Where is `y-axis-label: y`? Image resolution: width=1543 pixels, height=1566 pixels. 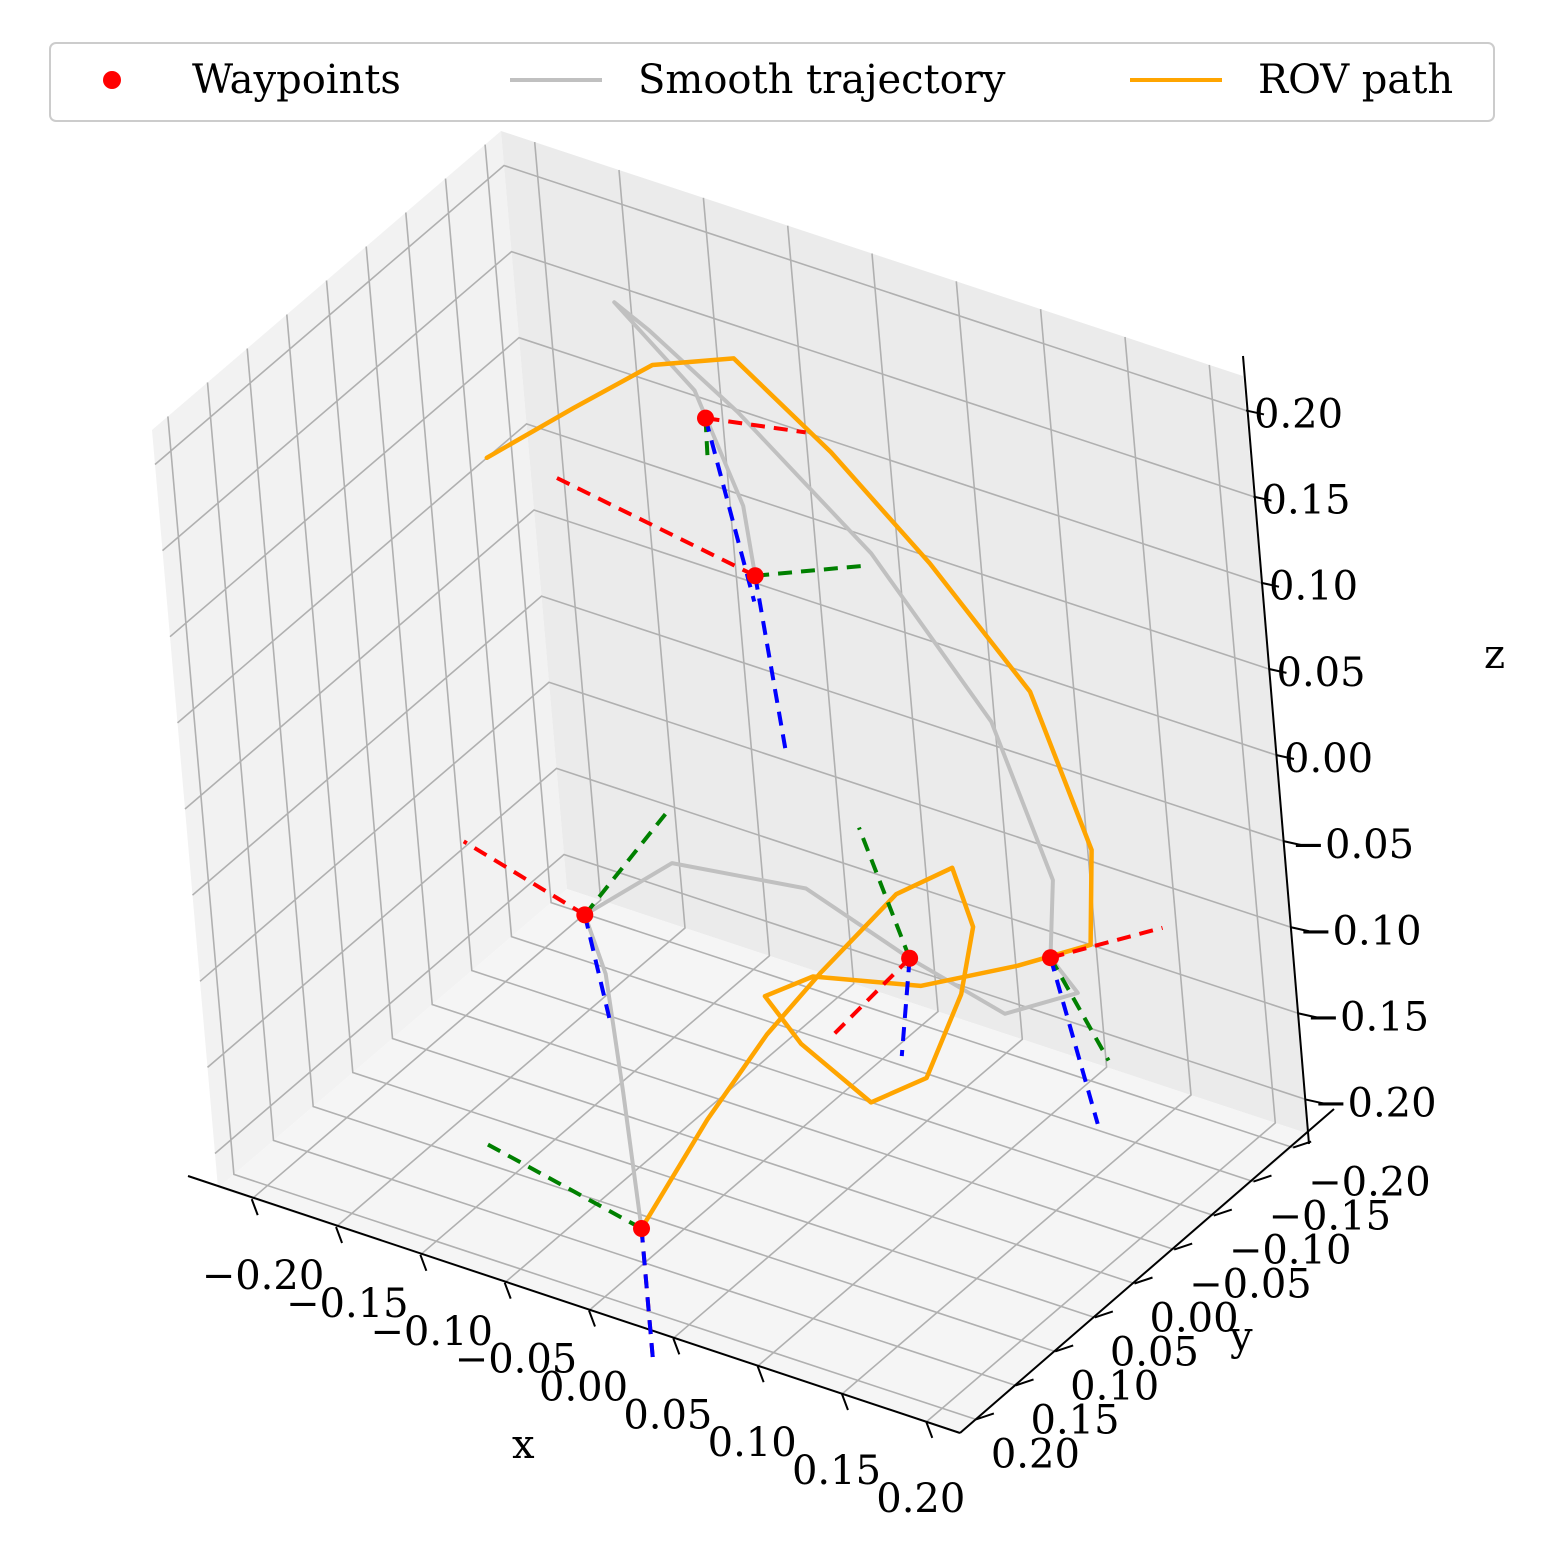
y-axis-label: y is located at coordinates (1241, 1337).